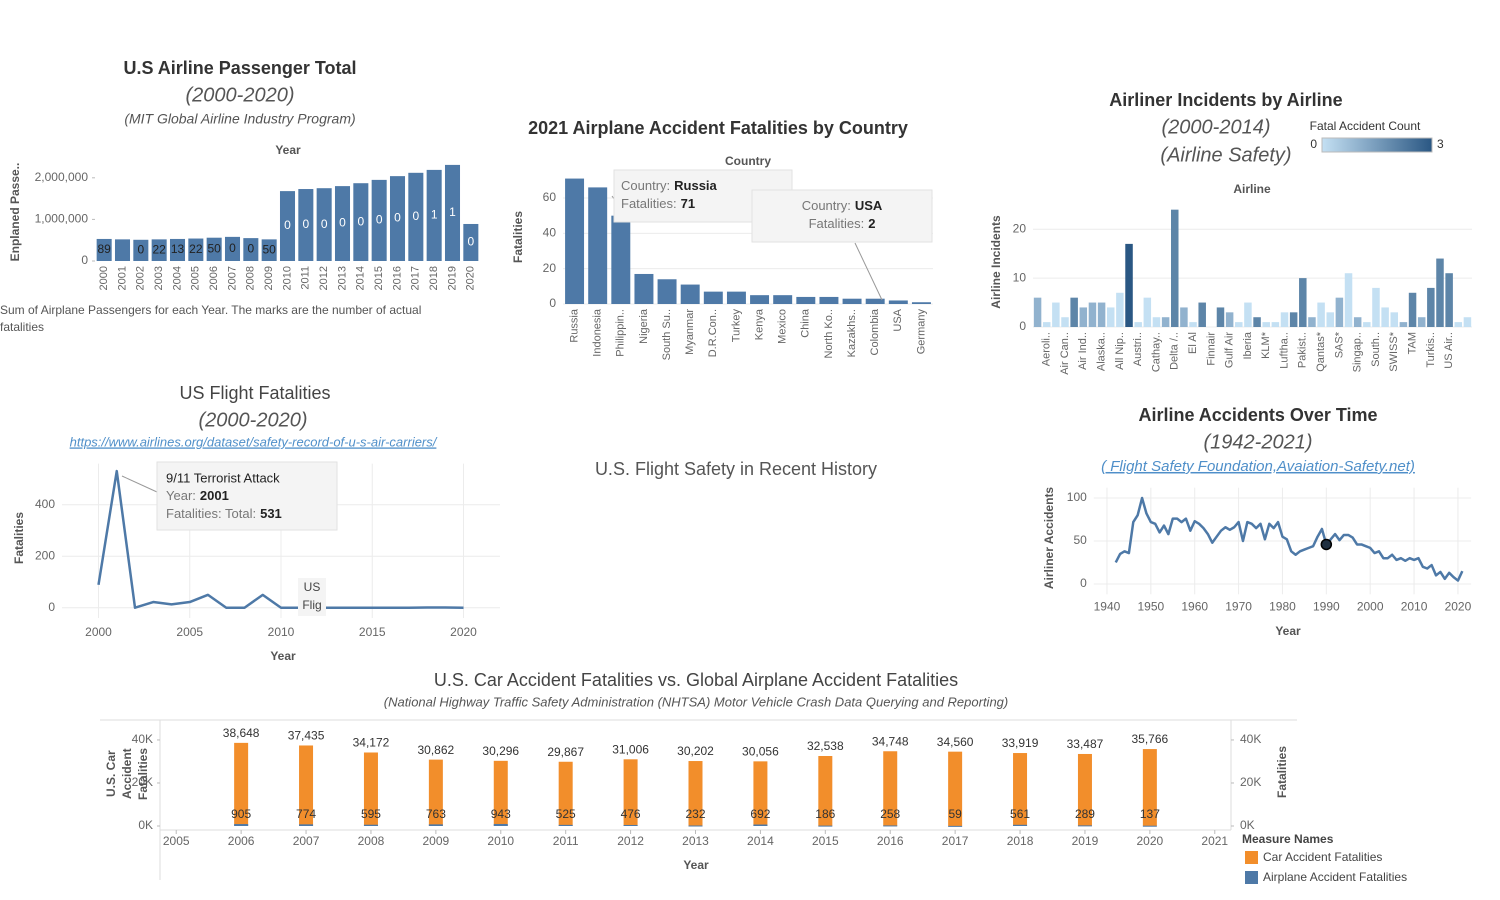 The image size is (1500, 900). I want to click on data-label: 30,862, so click(436, 750).